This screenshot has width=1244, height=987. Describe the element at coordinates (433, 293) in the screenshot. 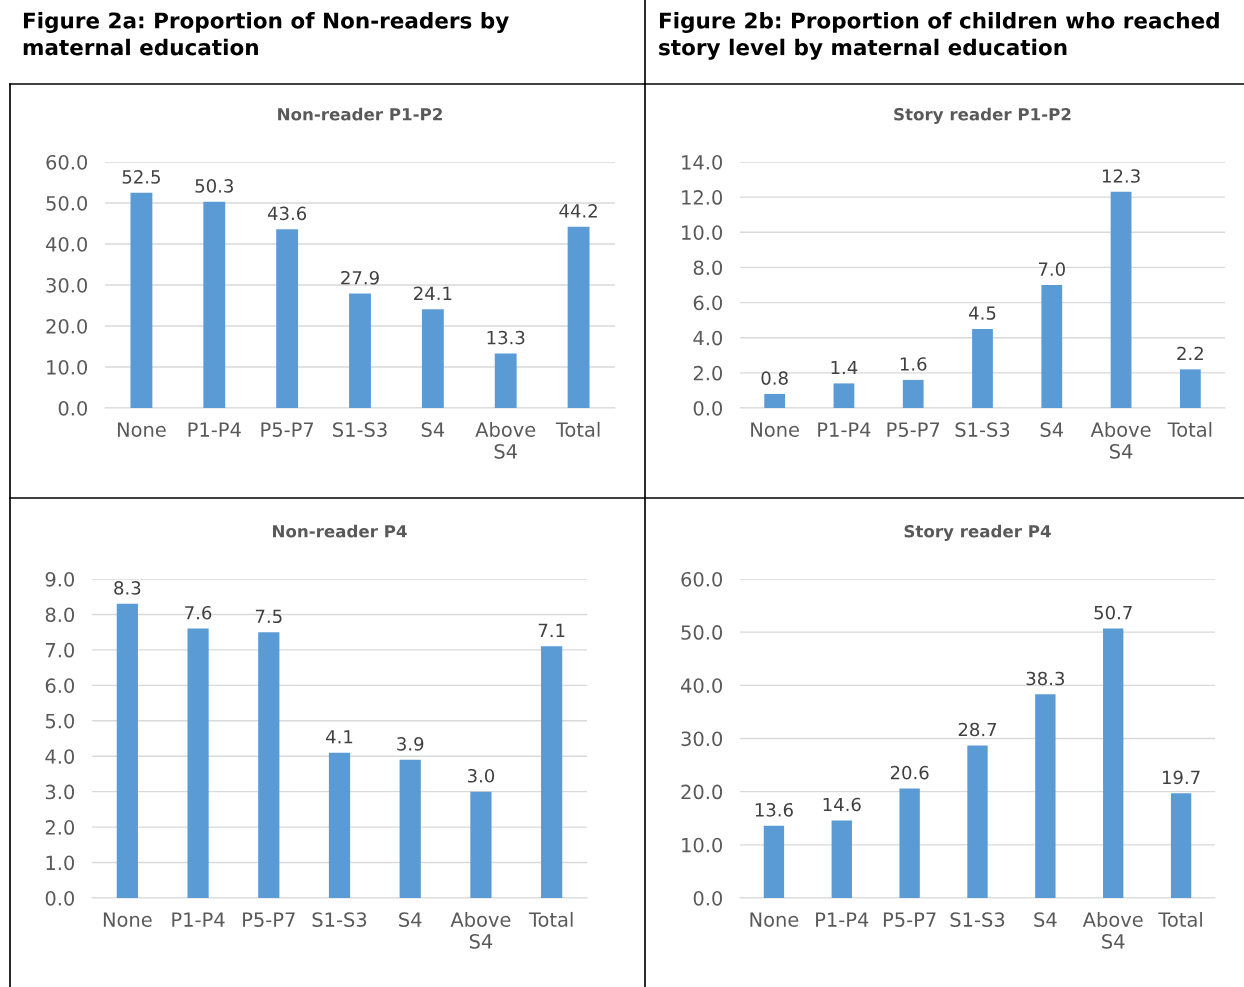

I see `data-label: 24.1` at that location.